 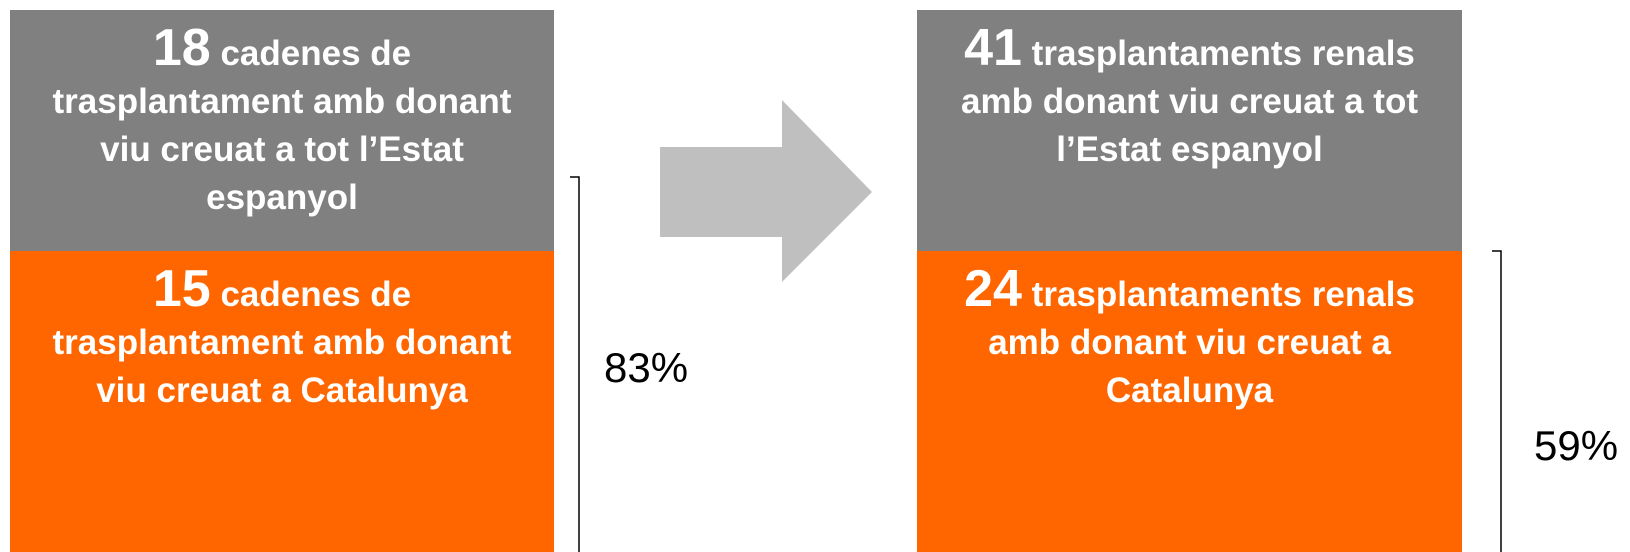 I want to click on arrow-body, so click(x=721, y=192).